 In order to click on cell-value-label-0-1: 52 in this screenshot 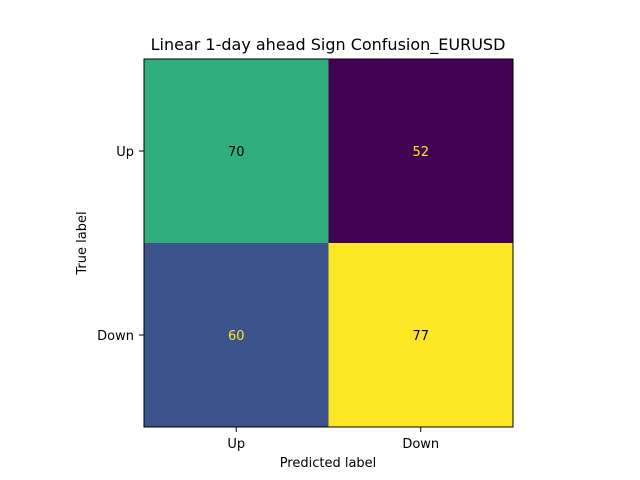, I will do `click(420, 152)`.